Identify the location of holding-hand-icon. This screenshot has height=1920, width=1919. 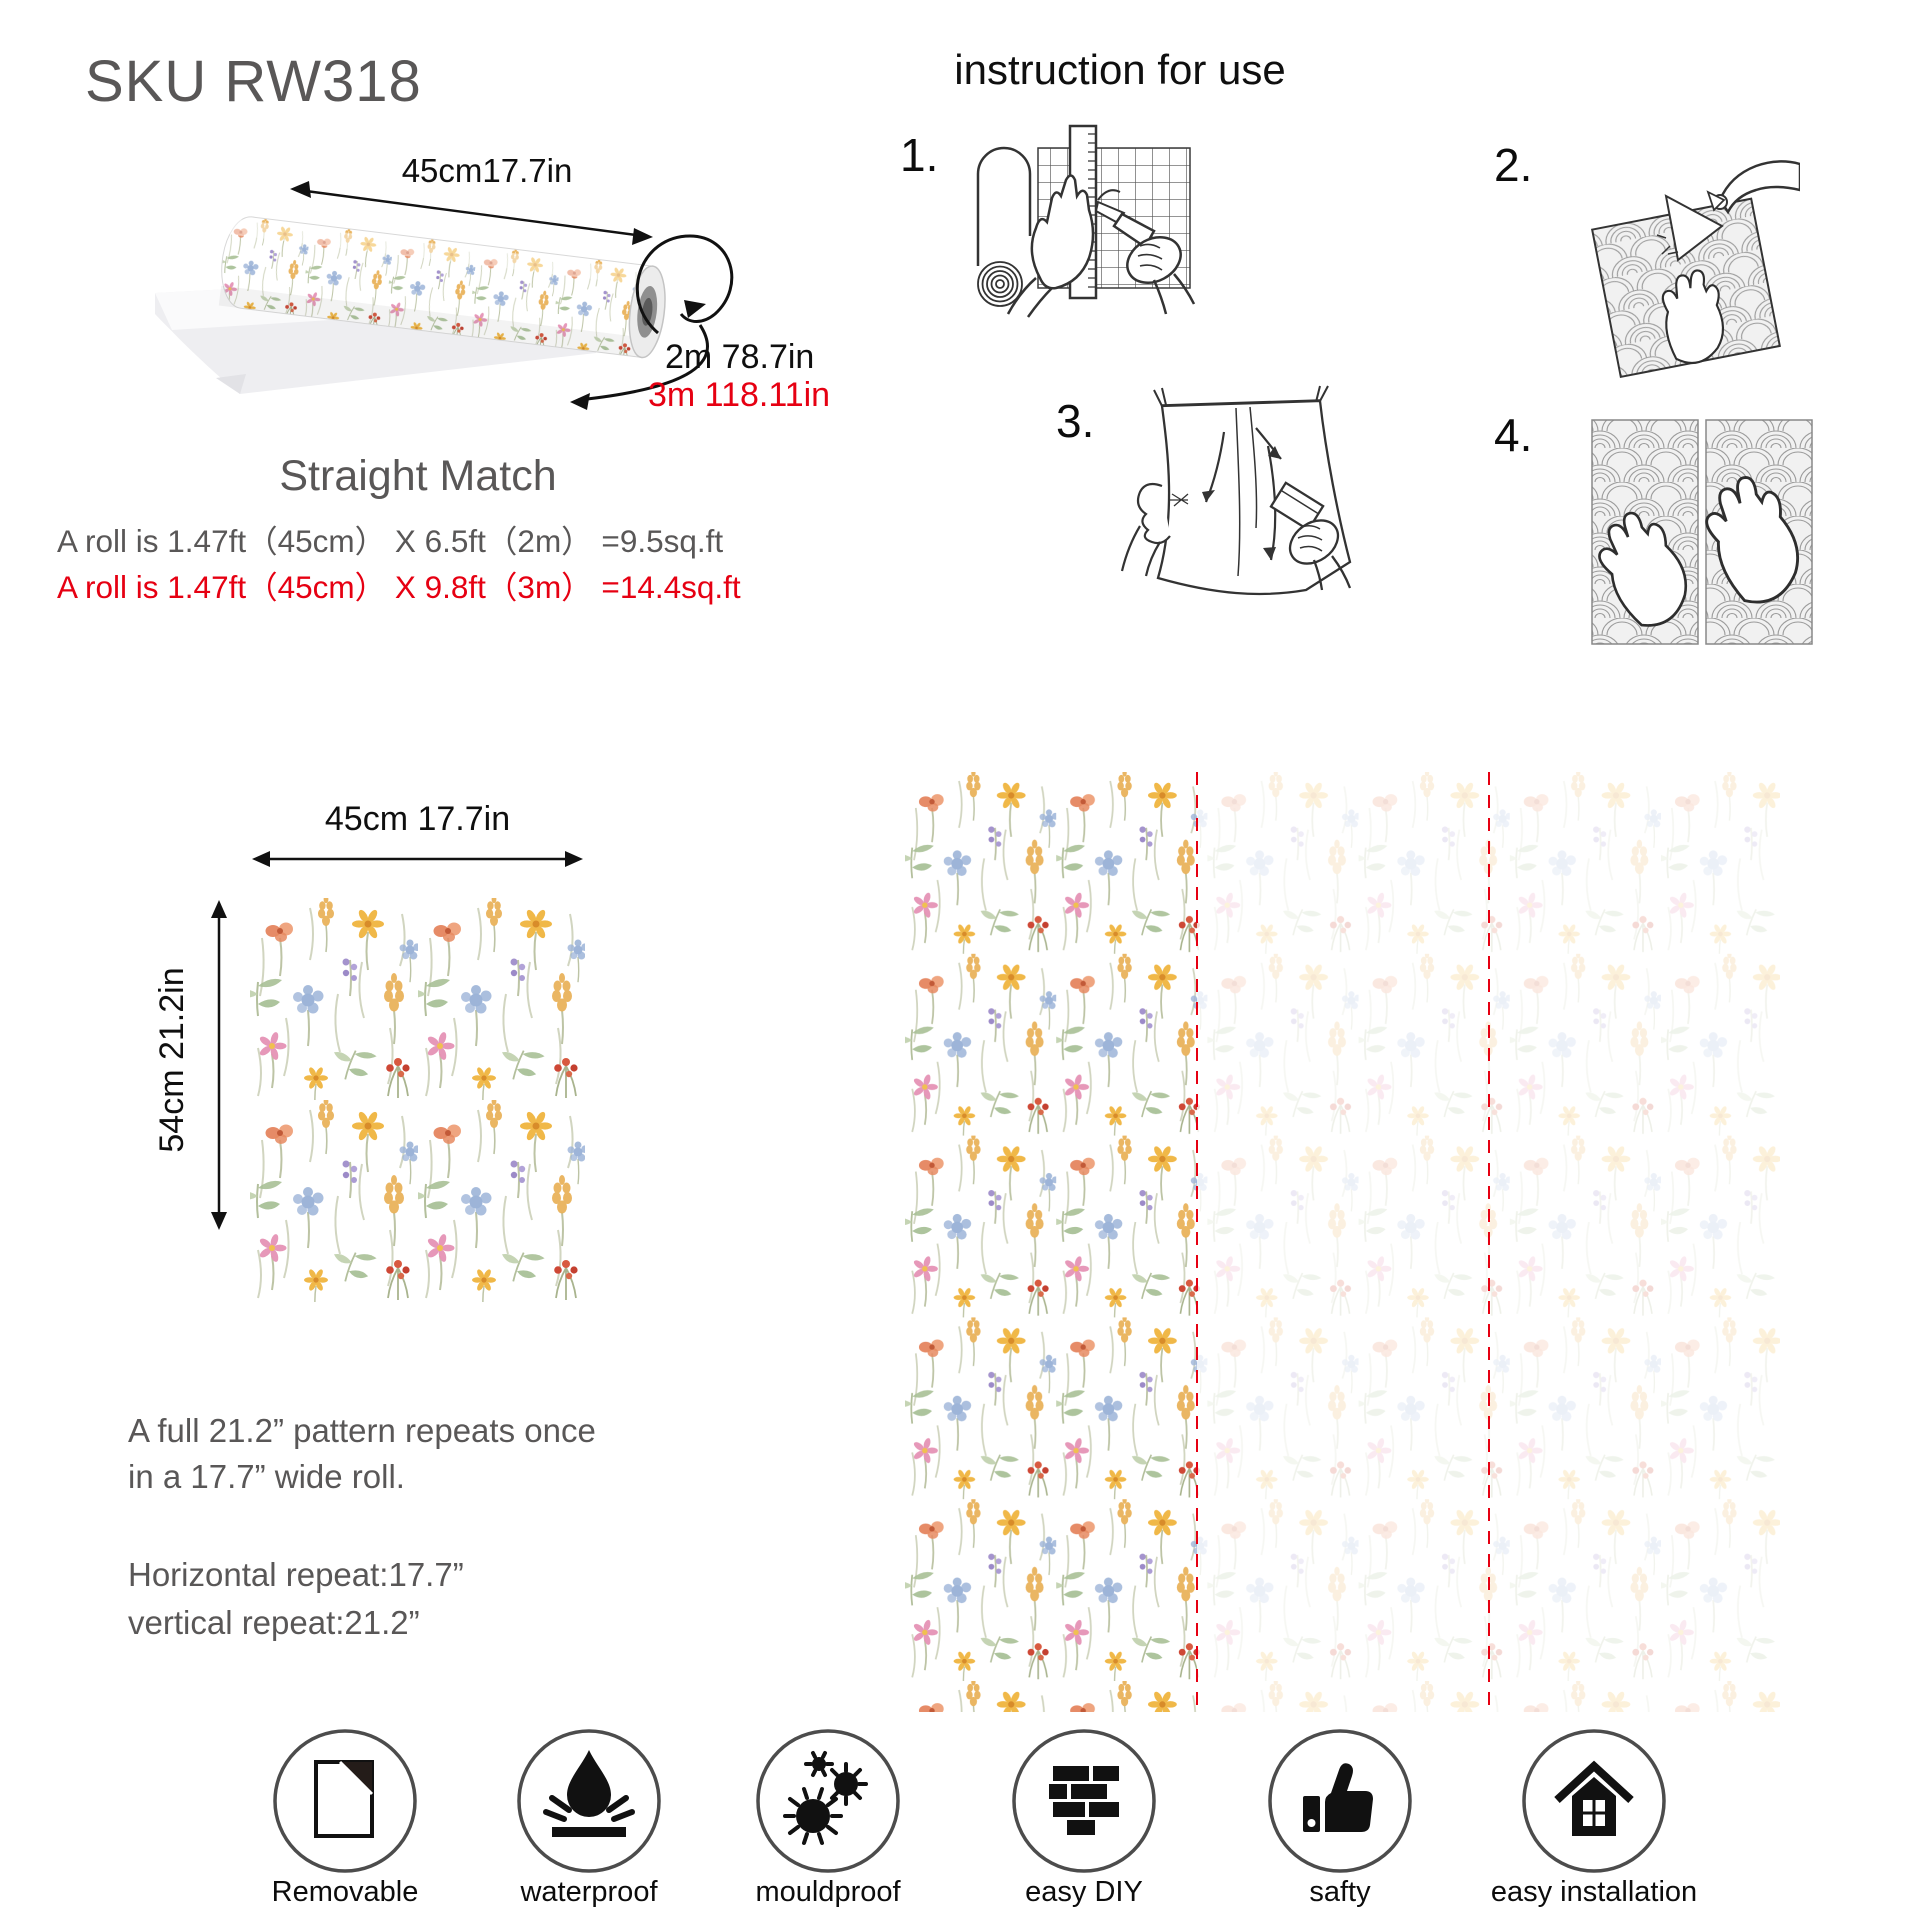
(1153, 513).